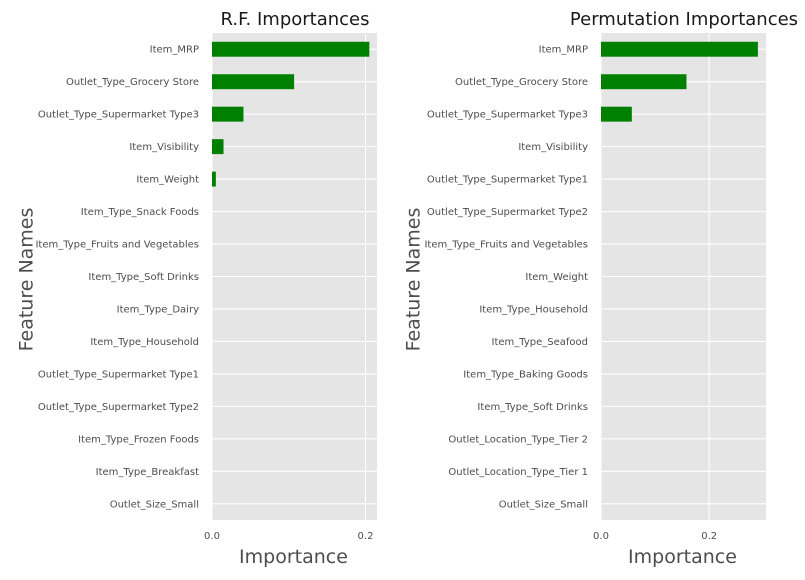 This screenshot has height=580, width=805. Describe the element at coordinates (147, 472) in the screenshot. I see `y-tick-label: Item_Type_Breakfast` at that location.